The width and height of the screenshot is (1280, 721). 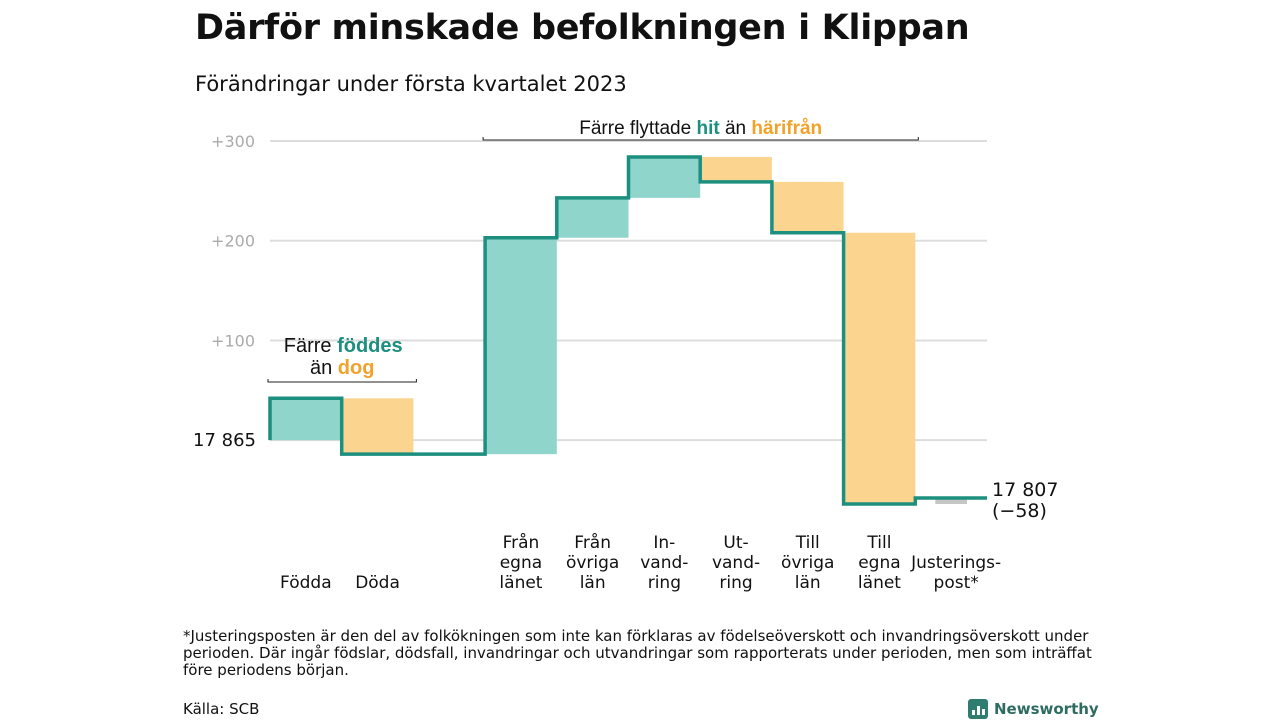 What do you see at coordinates (1046, 709) in the screenshot?
I see `brand-name: Newsworthy` at bounding box center [1046, 709].